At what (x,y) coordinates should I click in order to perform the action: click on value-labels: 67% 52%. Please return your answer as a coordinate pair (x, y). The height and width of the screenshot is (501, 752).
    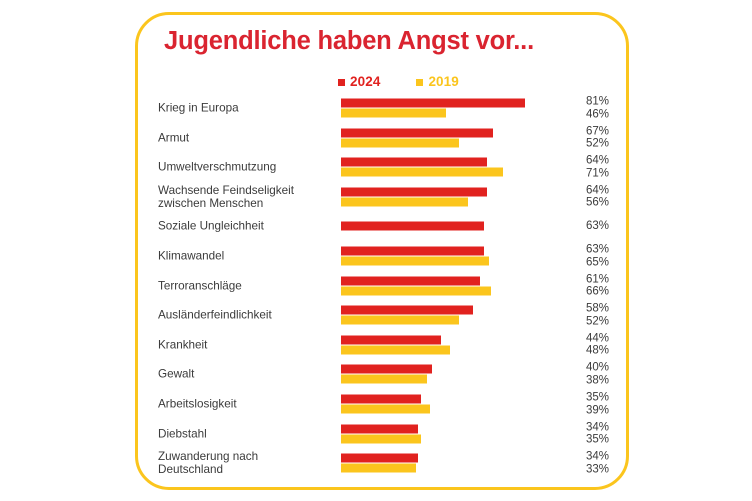
    Looking at the image, I should click on (604, 138).